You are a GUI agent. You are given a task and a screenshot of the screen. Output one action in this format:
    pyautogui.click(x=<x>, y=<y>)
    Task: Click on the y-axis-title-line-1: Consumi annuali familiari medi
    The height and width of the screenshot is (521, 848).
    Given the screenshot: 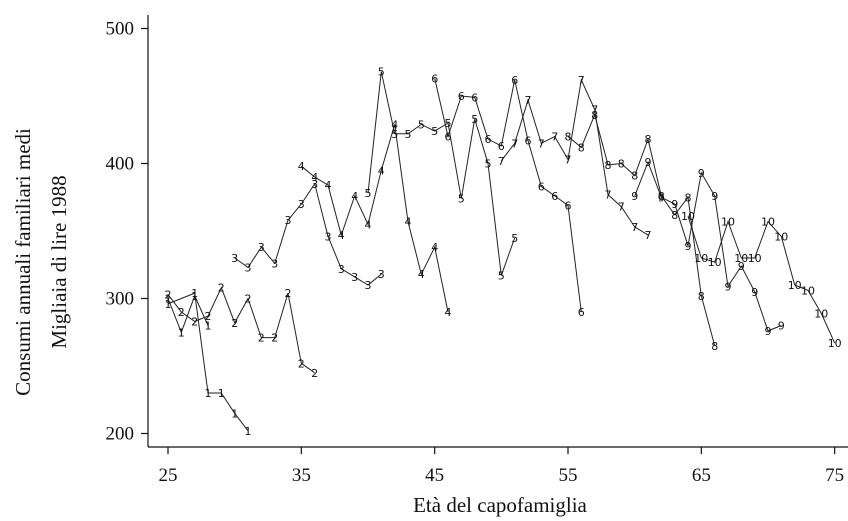 What is the action you would take?
    pyautogui.click(x=23, y=262)
    